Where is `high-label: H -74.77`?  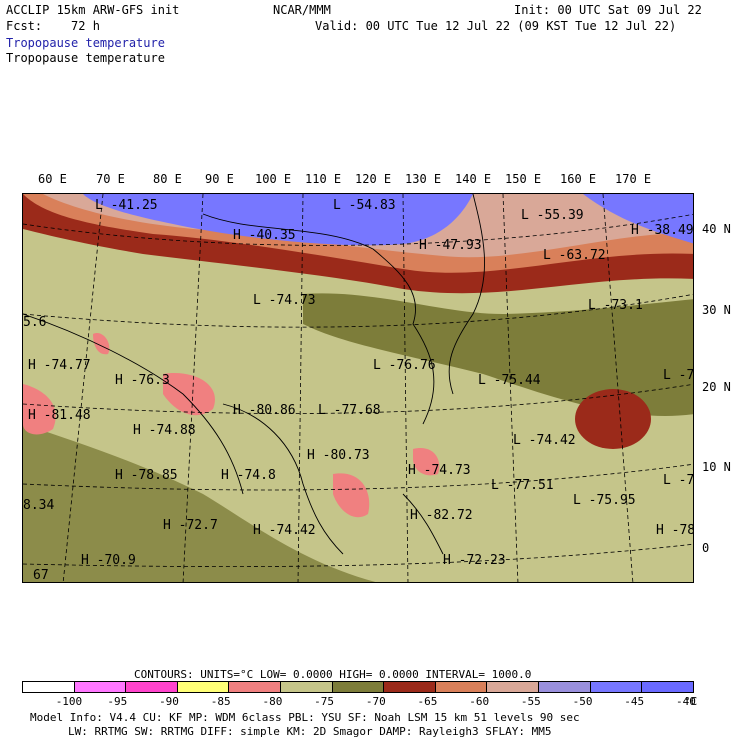 high-label: H -74.77 is located at coordinates (59, 365).